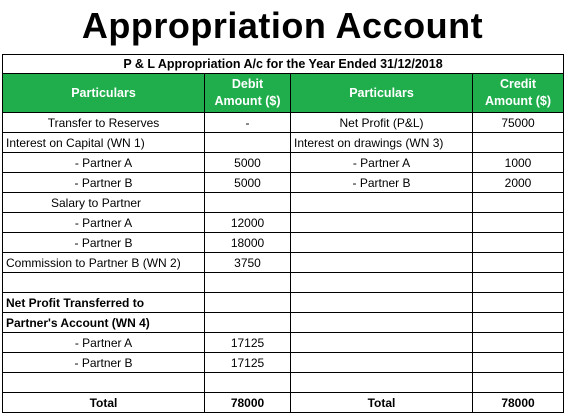 Image resolution: width=565 pixels, height=417 pixels. I want to click on row-debit-amount: -, so click(247, 122).